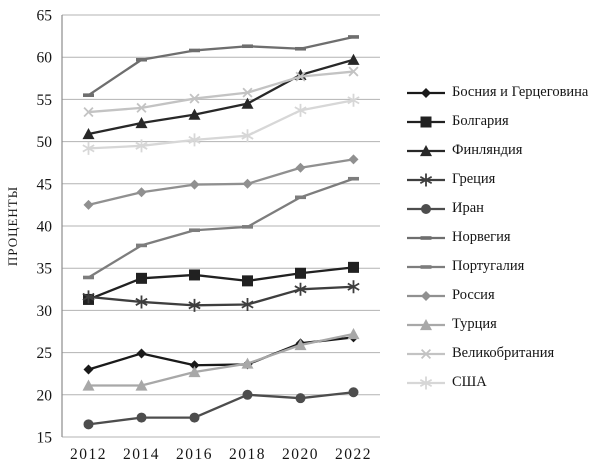  I want to click on y-tick-label: 40, so click(45, 227).